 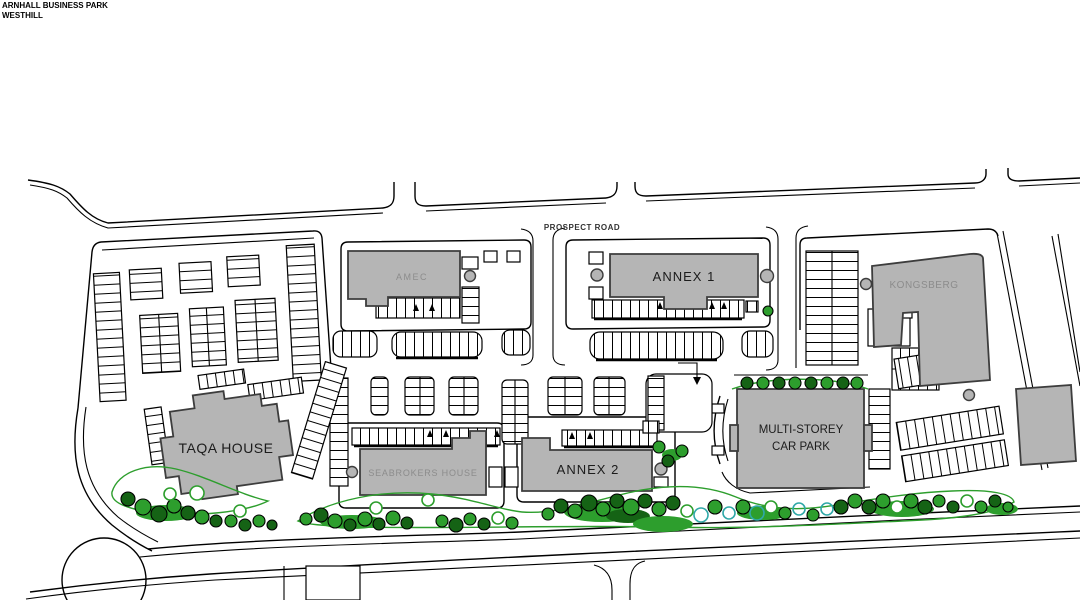 What do you see at coordinates (104, 568) in the screenshot?
I see `roundabout` at bounding box center [104, 568].